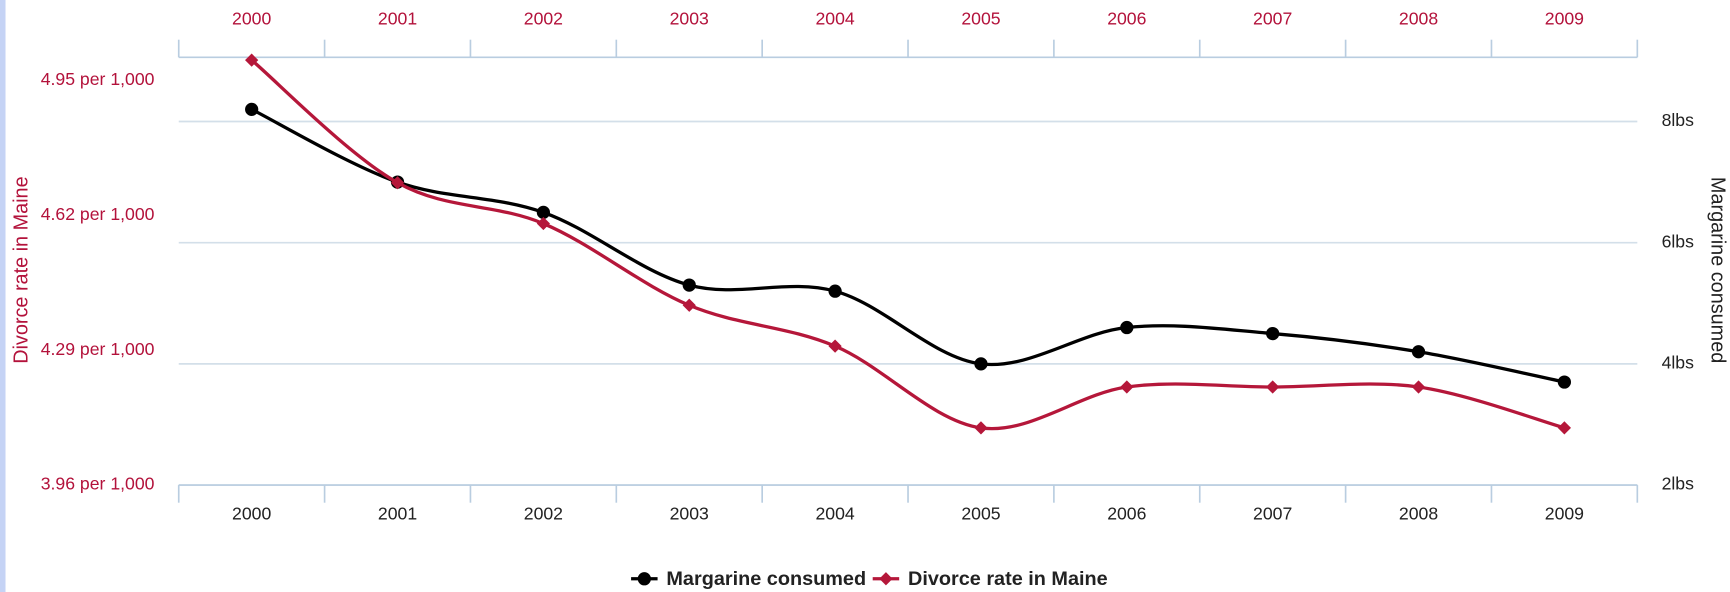 Image resolution: width=1730 pixels, height=592 pixels. Describe the element at coordinates (834, 513) in the screenshot. I see `x-tick-label: 2004` at that location.